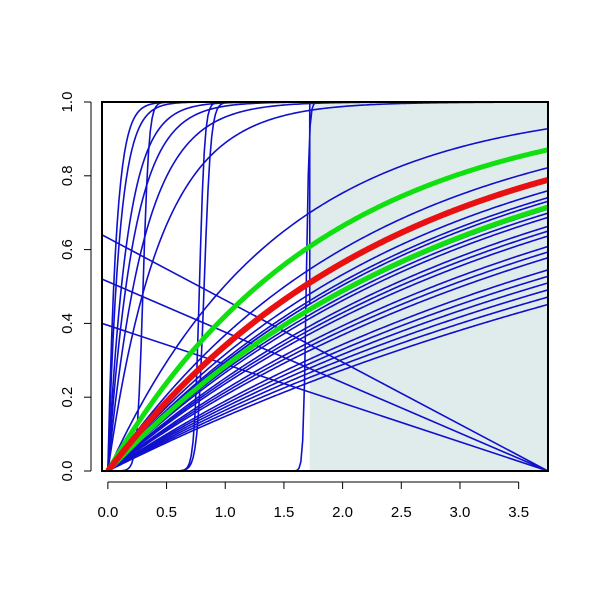 The image size is (600, 600). Describe the element at coordinates (166, 512) in the screenshot. I see `x-tick-label: 0.5` at that location.